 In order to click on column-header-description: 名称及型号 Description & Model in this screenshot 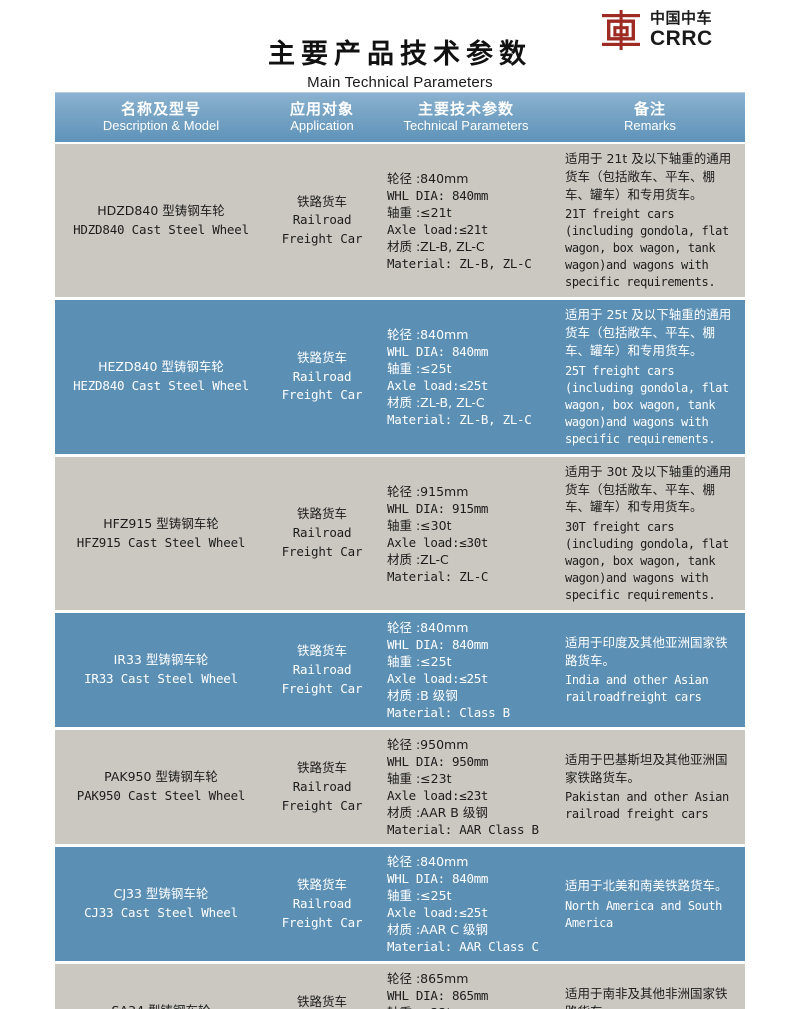, I will do `click(161, 116)`.